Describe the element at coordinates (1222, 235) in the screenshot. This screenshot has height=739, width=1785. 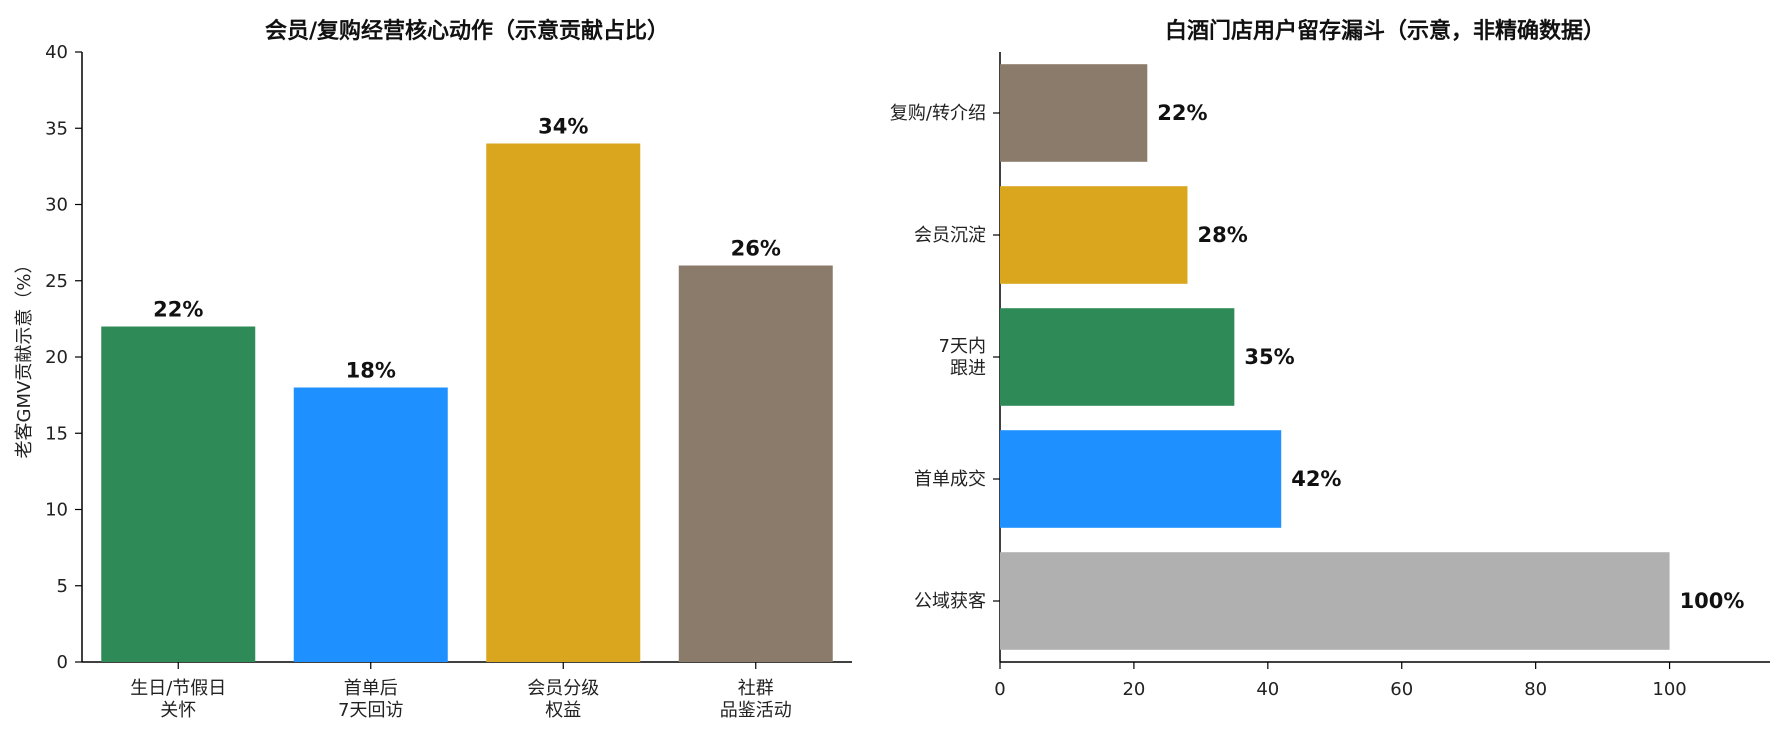
I see `right-bar-value-label: 28%` at that location.